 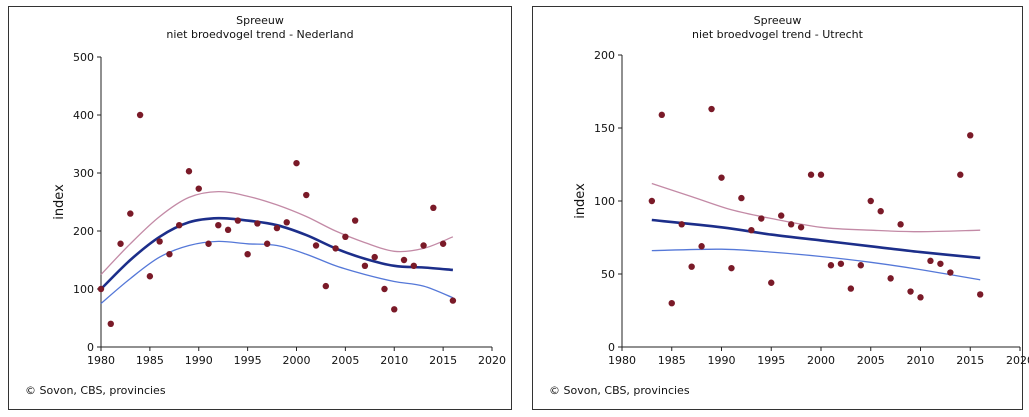 What do you see at coordinates (83, 115) in the screenshot?
I see `y-tick-label: 400` at bounding box center [83, 115].